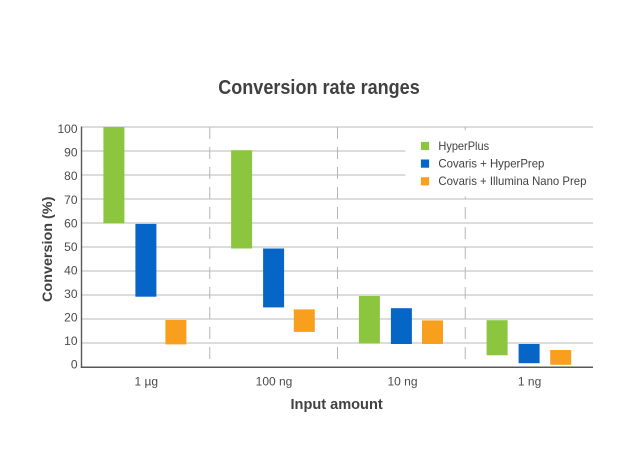 This screenshot has height=469, width=638. Describe the element at coordinates (71, 176) in the screenshot. I see `svg-text: 80` at that location.